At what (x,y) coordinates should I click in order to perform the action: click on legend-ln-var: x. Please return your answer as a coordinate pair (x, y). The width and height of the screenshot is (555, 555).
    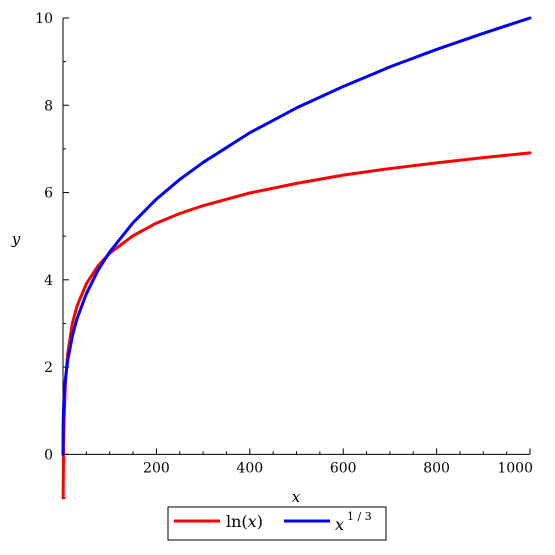
    Looking at the image, I should click on (252, 521).